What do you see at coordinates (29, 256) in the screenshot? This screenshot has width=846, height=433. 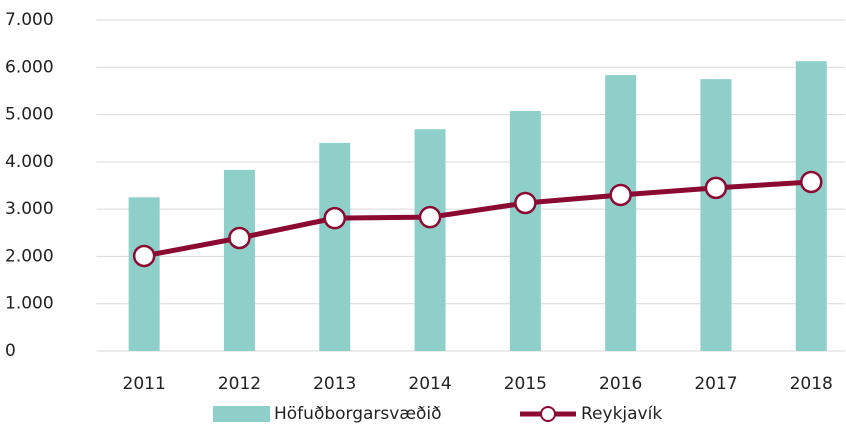 I see `y-tick-label: 2.000` at bounding box center [29, 256].